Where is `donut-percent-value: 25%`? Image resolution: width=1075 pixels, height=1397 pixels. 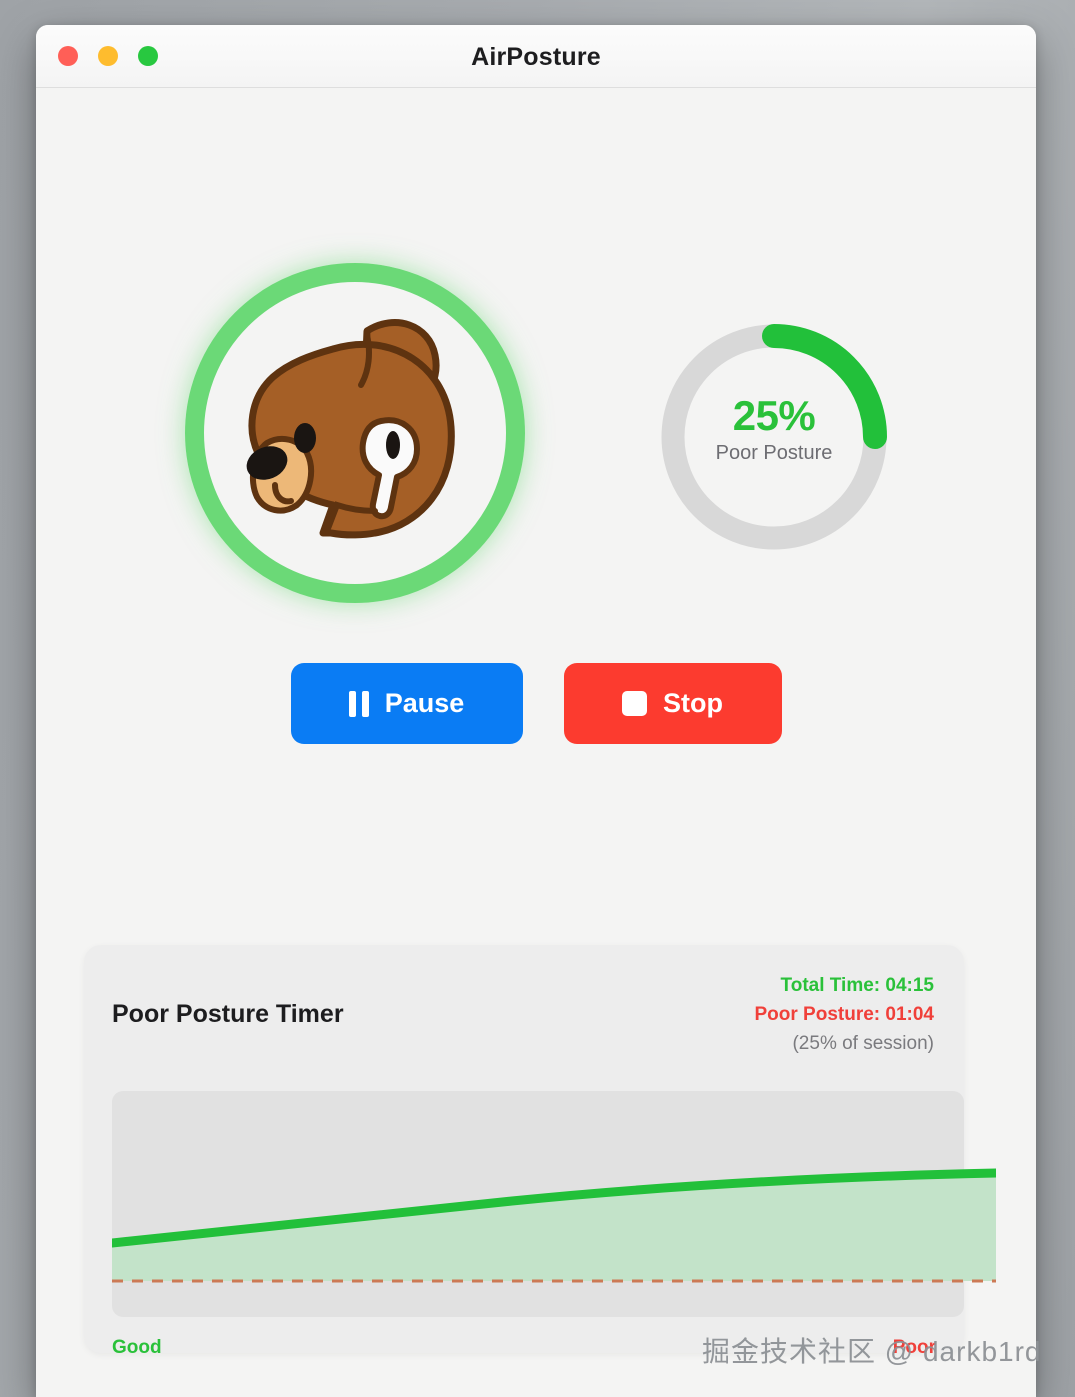 donut-percent-value: 25% is located at coordinates (774, 415).